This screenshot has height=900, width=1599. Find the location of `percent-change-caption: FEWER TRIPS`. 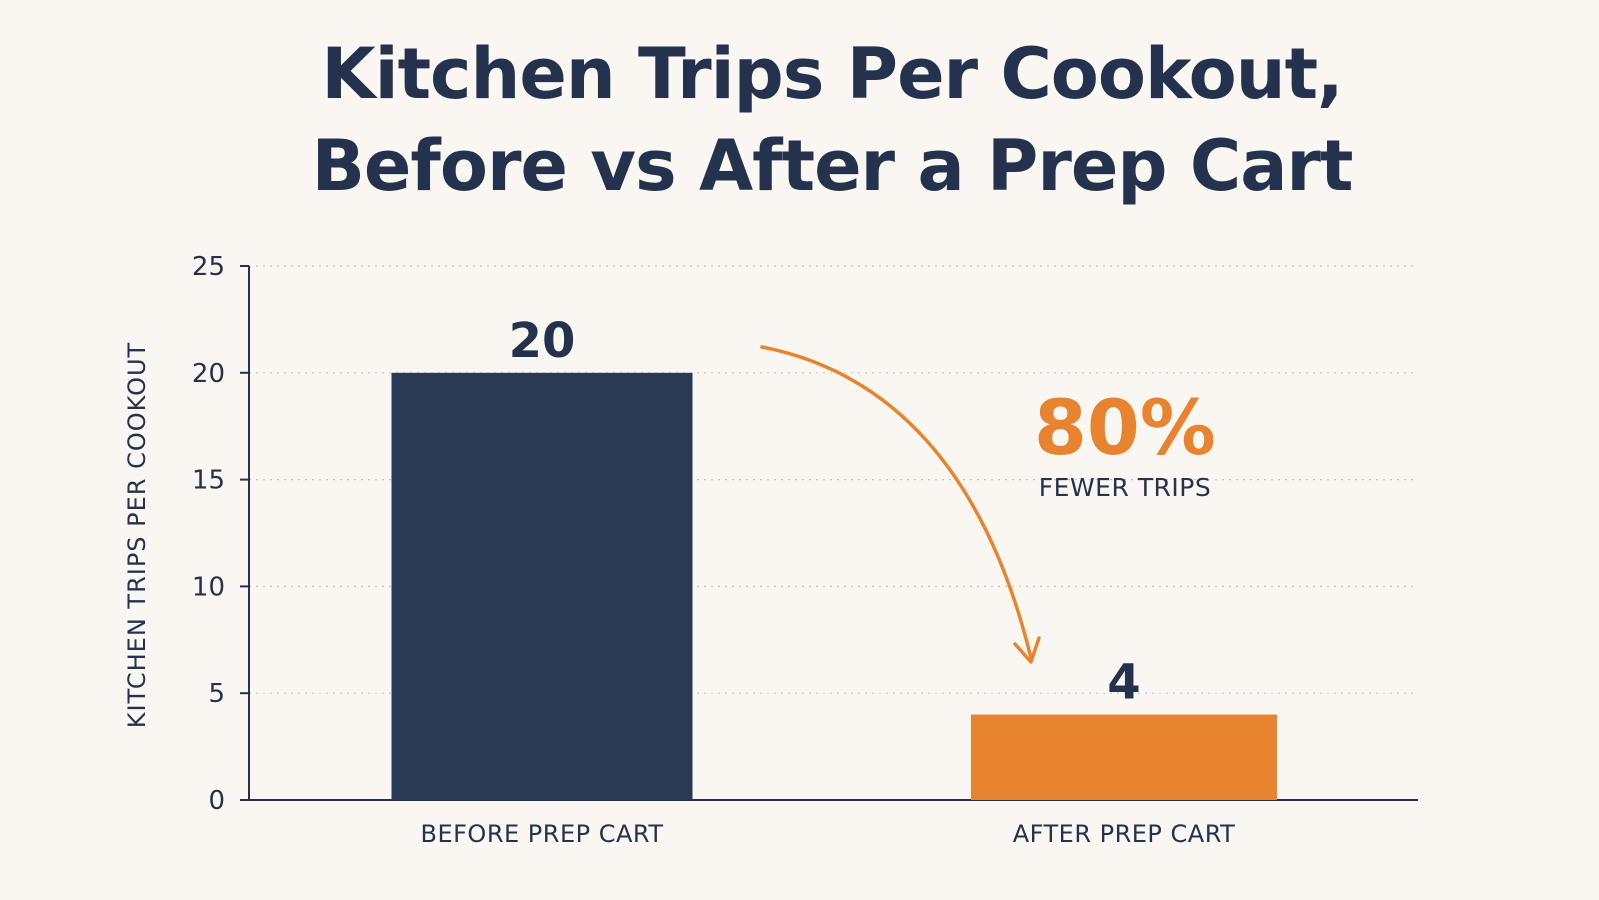

percent-change-caption: FEWER TRIPS is located at coordinates (1125, 487).